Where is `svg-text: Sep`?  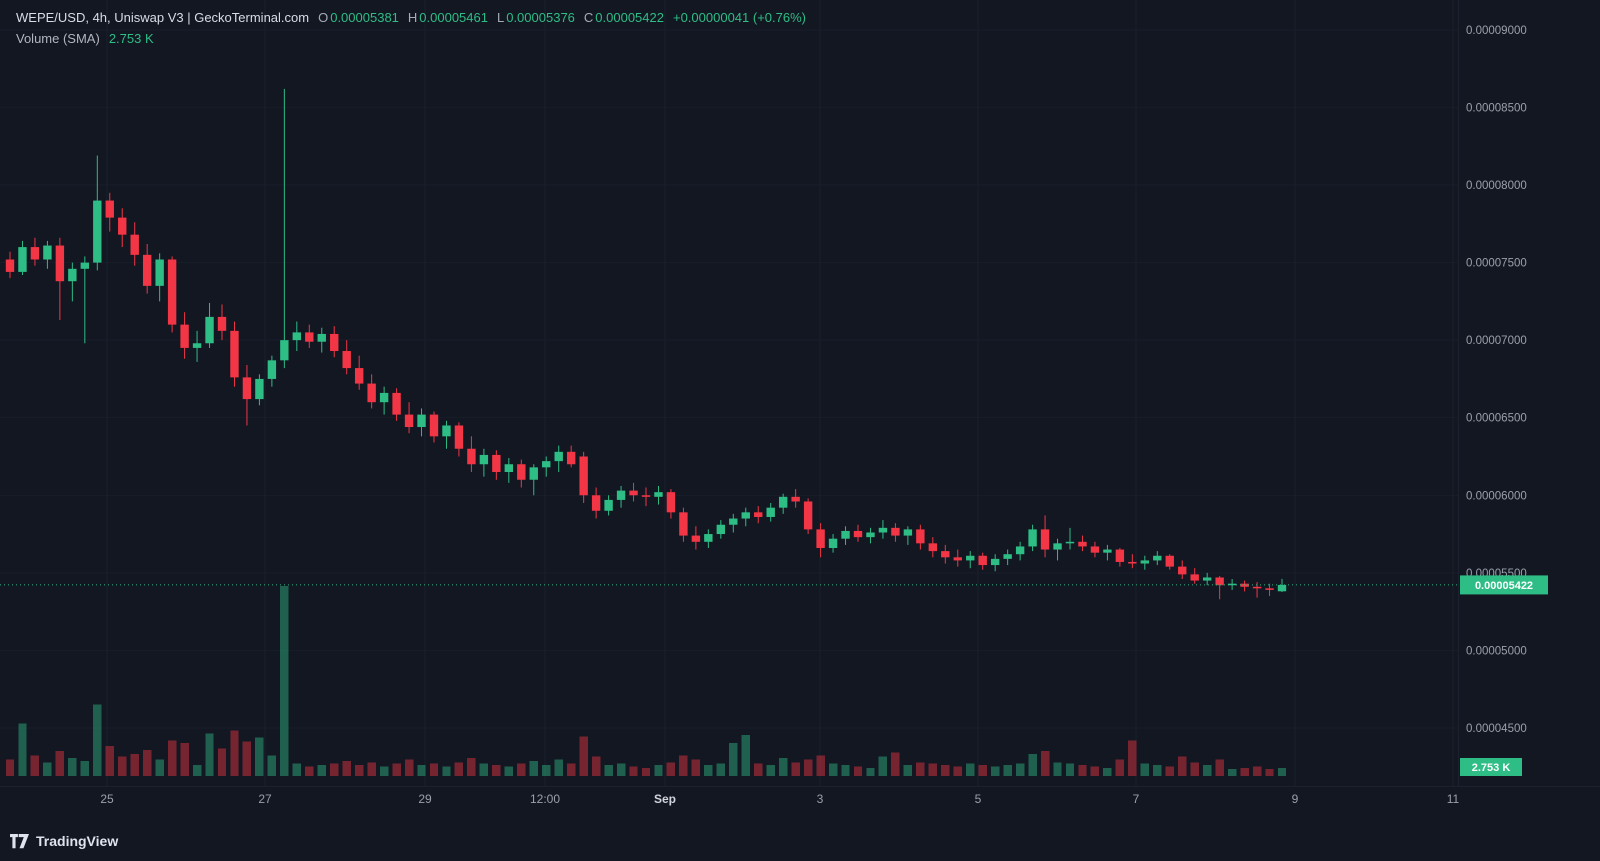 svg-text: Sep is located at coordinates (665, 799).